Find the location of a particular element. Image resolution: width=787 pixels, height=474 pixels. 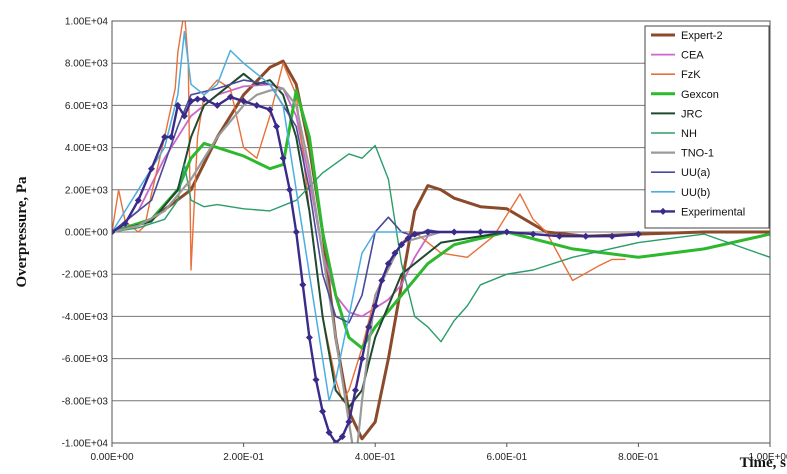

legend-label-nh: NH is located at coordinates (689, 134).